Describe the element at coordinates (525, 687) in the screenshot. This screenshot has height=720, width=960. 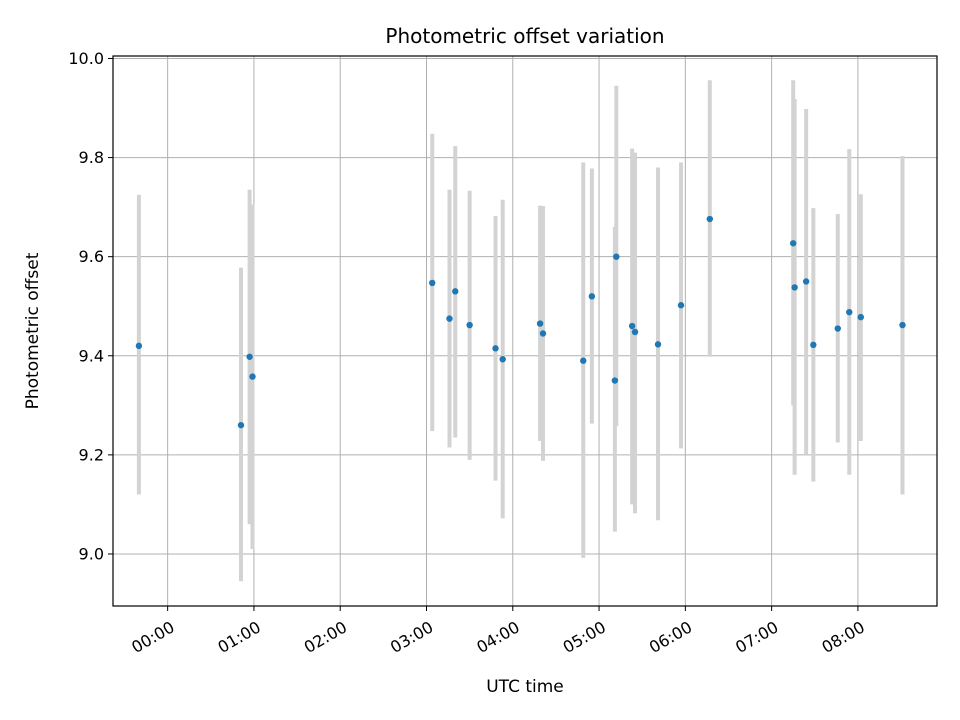
I see `x-axis-label: UTC time` at that location.